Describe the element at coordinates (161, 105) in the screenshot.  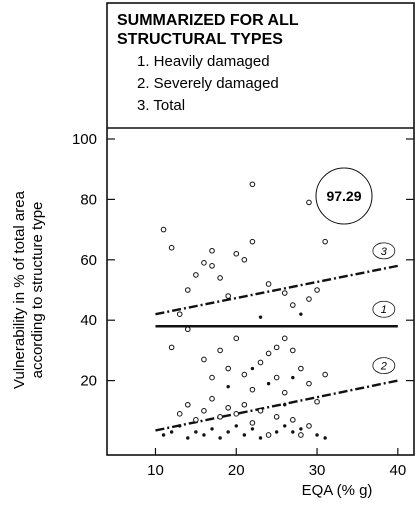
I see `legend-item-3: 3. Total` at that location.